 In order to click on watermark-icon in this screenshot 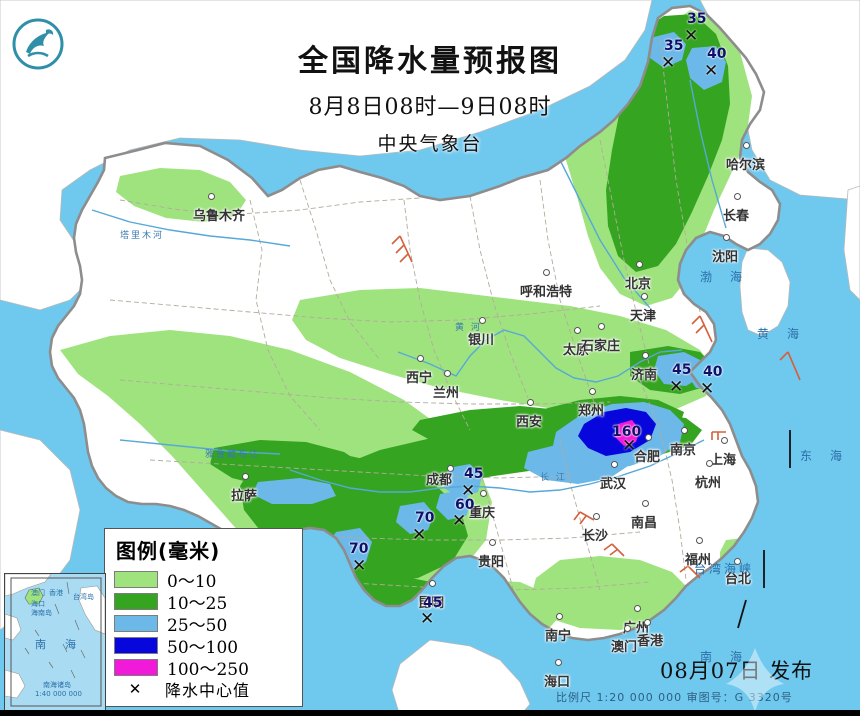, I will do `click(755, 680)`.